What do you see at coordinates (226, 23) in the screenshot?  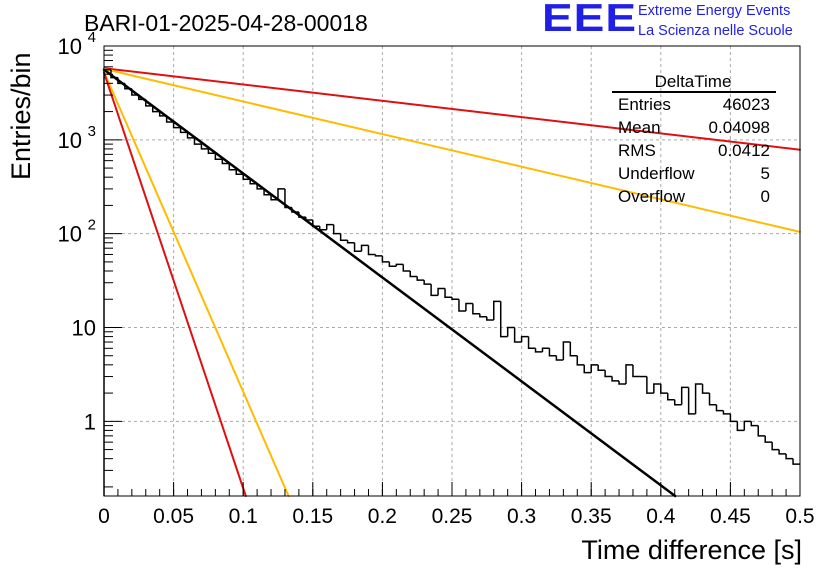 I see `run-title: BARI-01-2025-04-28-00018` at bounding box center [226, 23].